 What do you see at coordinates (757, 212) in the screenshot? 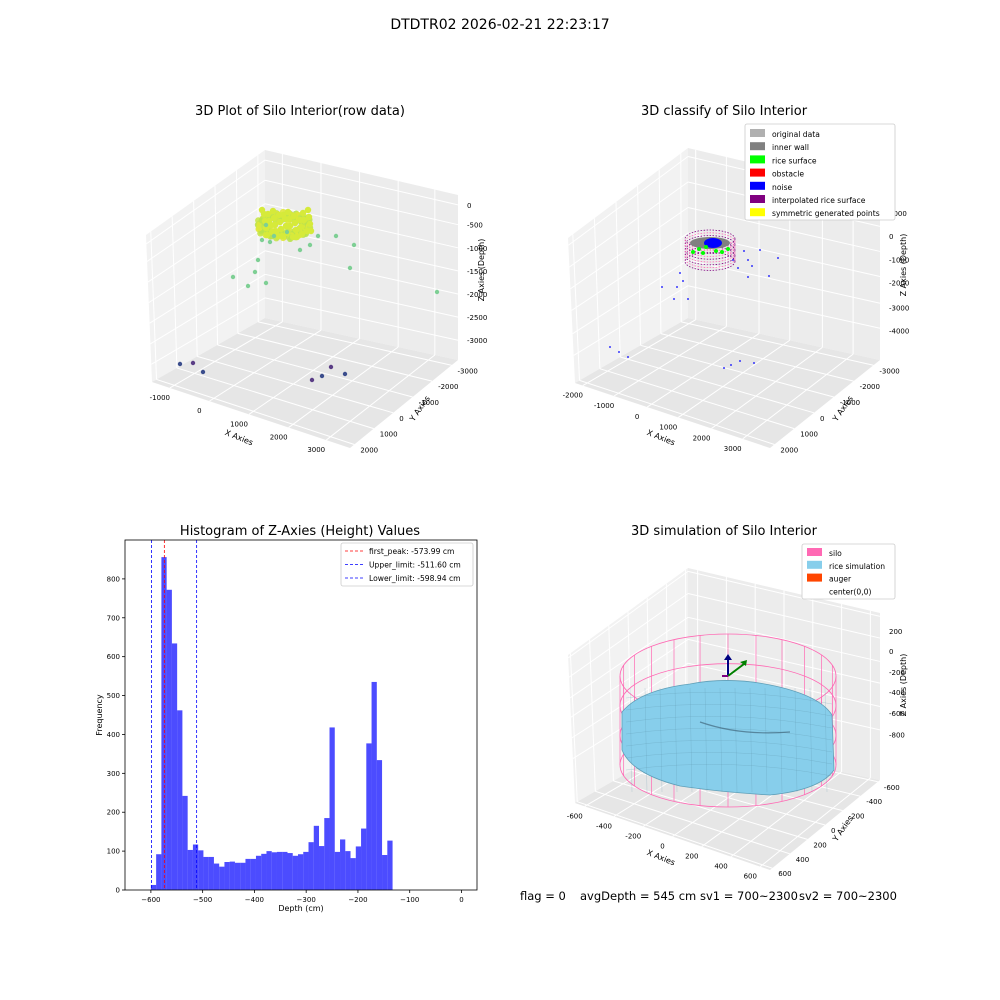
I see `classify-legend-swatch` at bounding box center [757, 212].